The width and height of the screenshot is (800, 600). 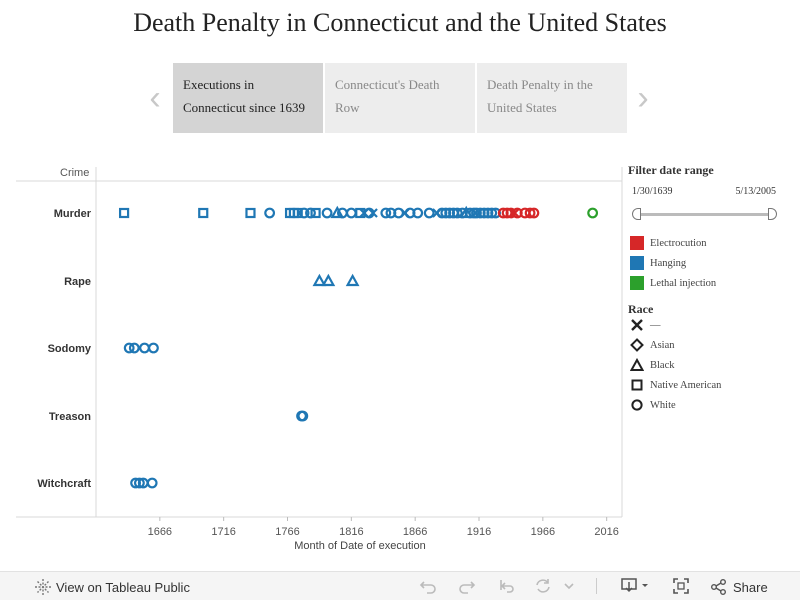 What do you see at coordinates (637, 385) in the screenshot?
I see `square-shape-icon` at bounding box center [637, 385].